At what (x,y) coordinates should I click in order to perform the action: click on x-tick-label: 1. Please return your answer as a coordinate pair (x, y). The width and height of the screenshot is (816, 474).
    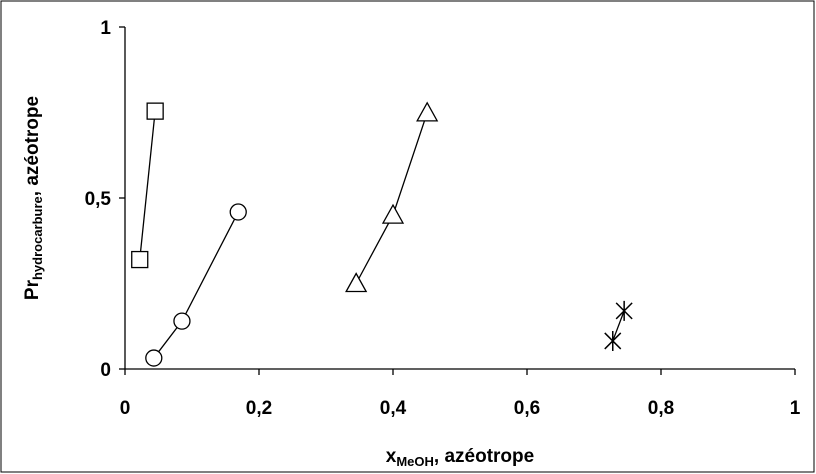
    Looking at the image, I should click on (795, 408).